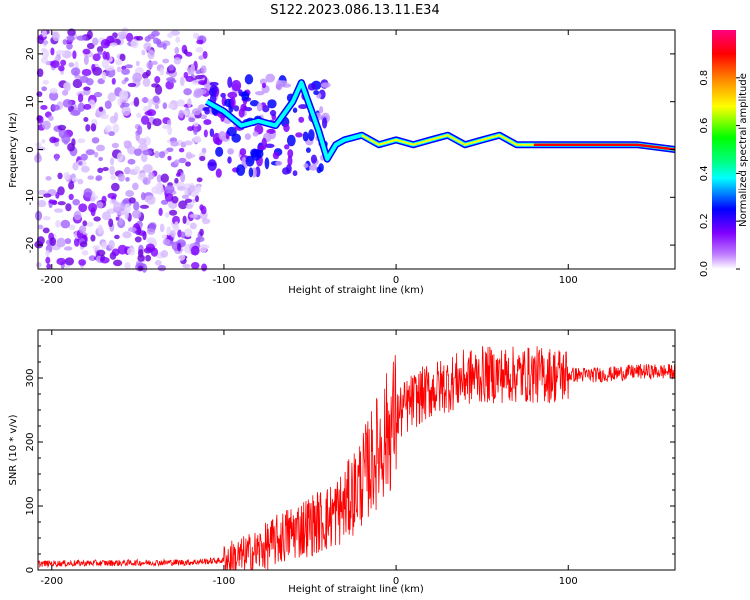  I want to click on x-tick-label: 0, so click(396, 581).